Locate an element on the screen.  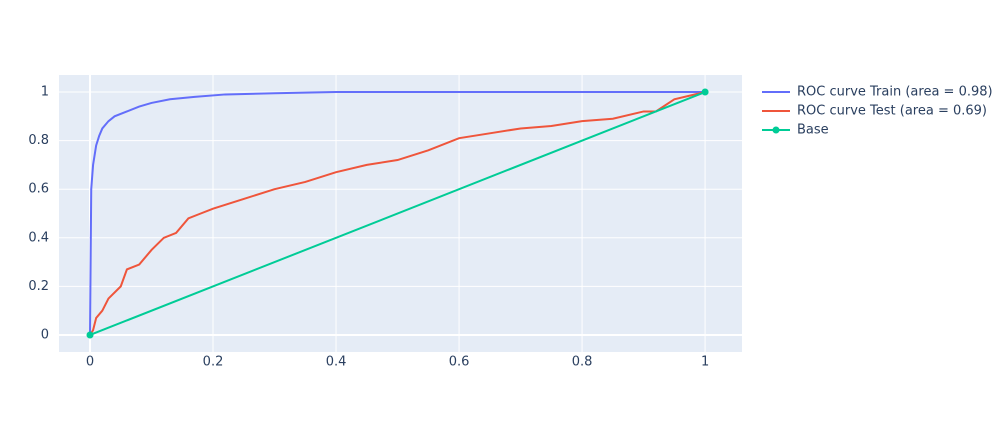
y-tick-label: 0.2 is located at coordinates (38, 286).